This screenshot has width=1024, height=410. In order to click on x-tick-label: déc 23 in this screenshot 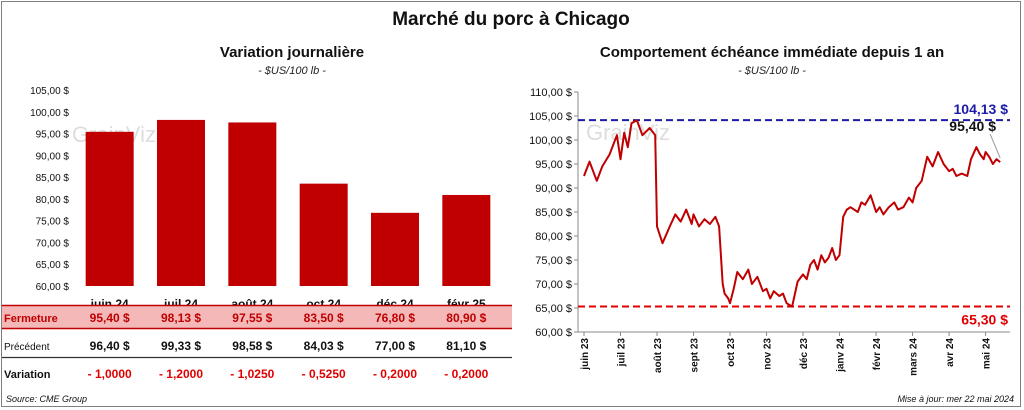, I will do `click(804, 354)`.